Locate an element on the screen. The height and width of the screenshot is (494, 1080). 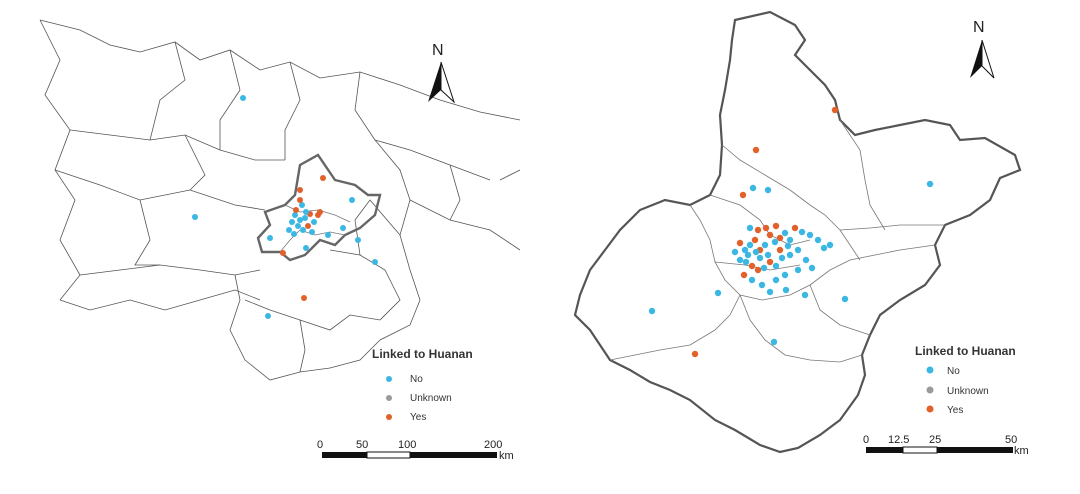
right-points is located at coordinates (791, 232).